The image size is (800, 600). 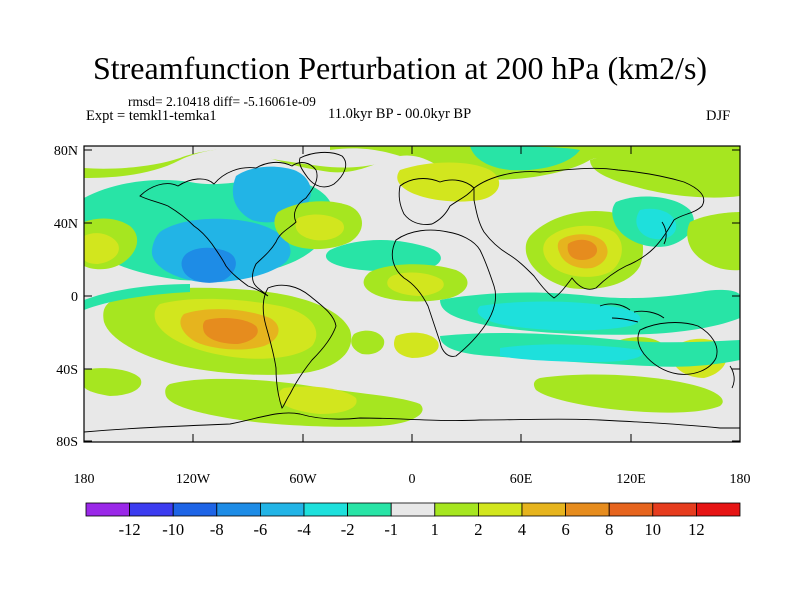 I want to click on coast-japan, so click(x=664, y=233).